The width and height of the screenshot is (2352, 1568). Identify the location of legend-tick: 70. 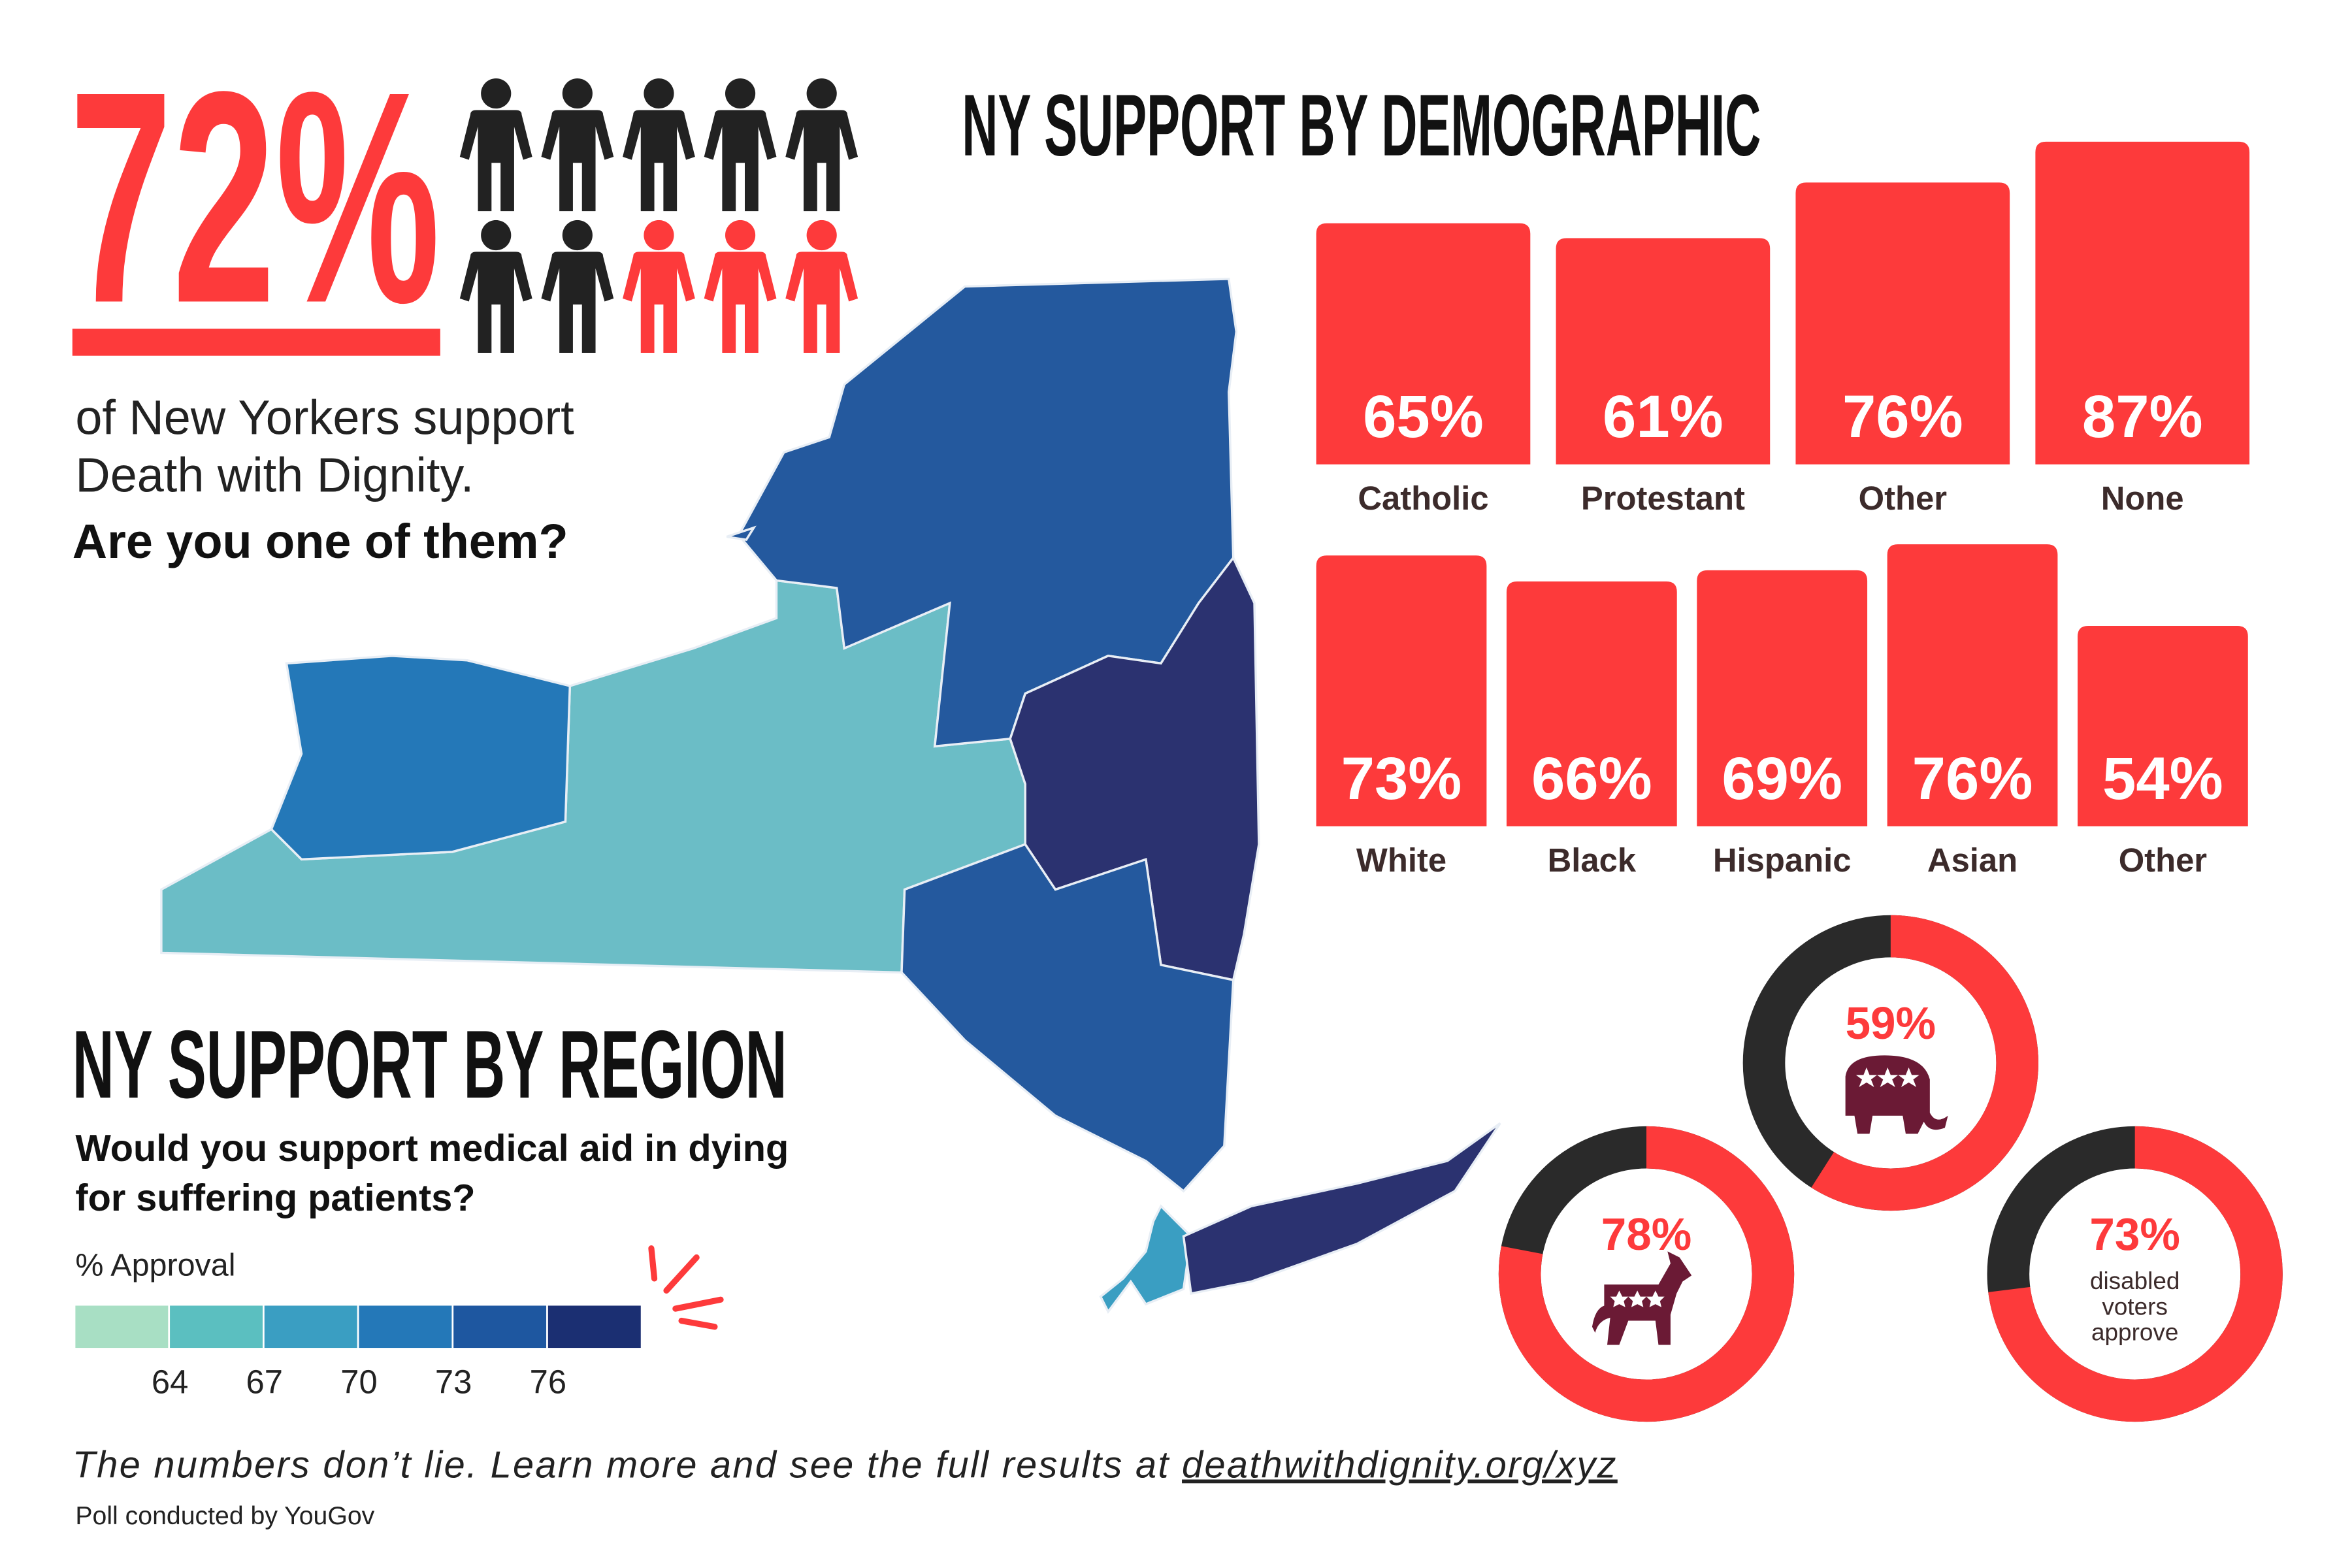
(358, 1381).